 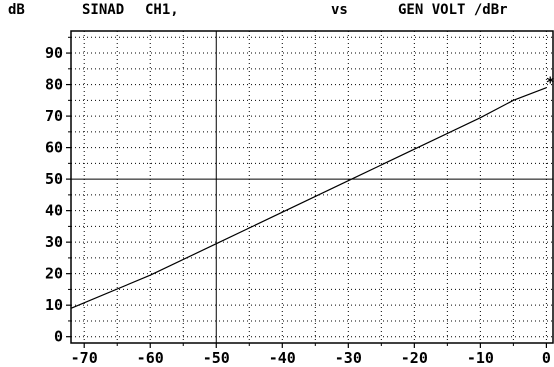 I want to click on versus-label: vs, so click(x=339, y=10).